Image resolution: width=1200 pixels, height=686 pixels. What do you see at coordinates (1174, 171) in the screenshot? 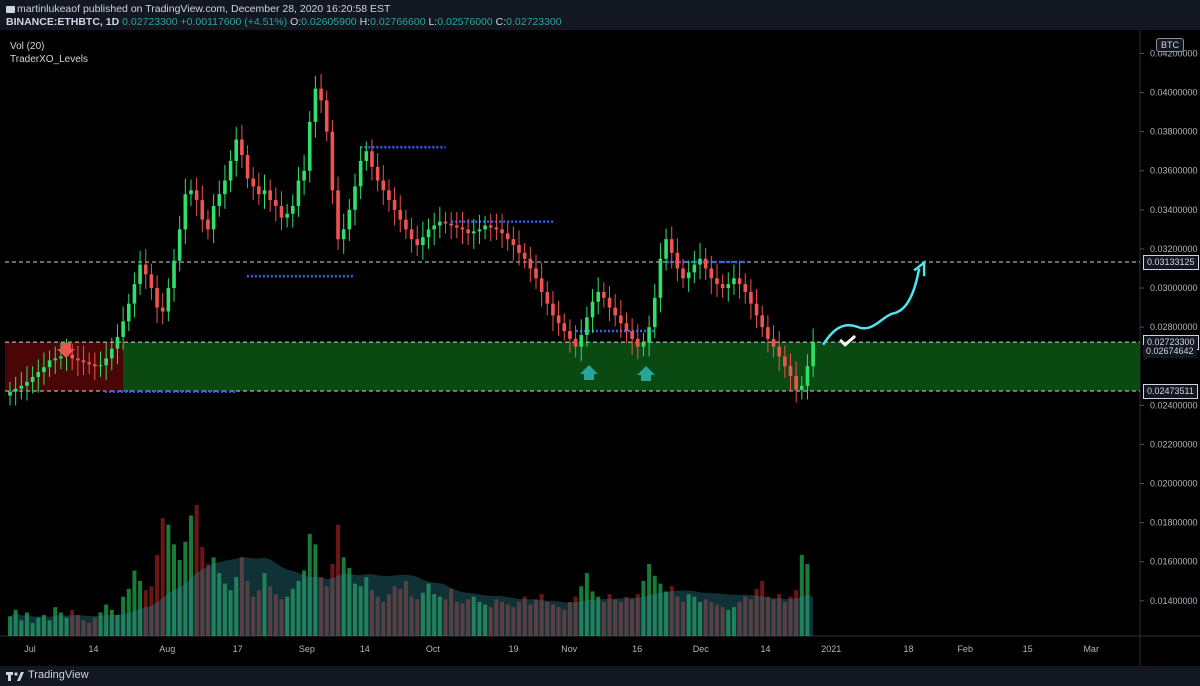
I see `y-tick-label: 0.03600000` at bounding box center [1174, 171].